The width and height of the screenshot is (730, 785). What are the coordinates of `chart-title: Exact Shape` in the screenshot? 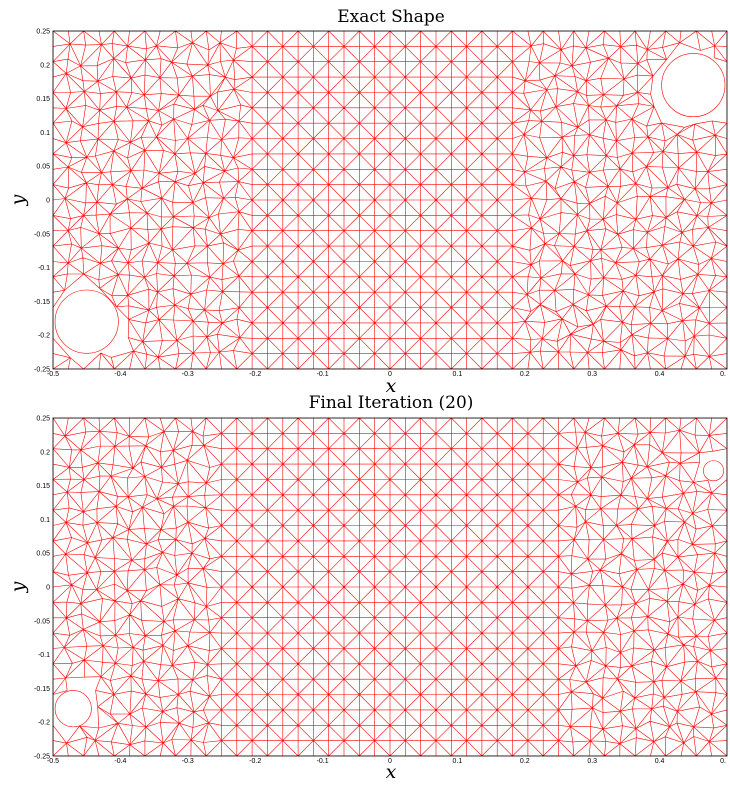 It's located at (391, 17).